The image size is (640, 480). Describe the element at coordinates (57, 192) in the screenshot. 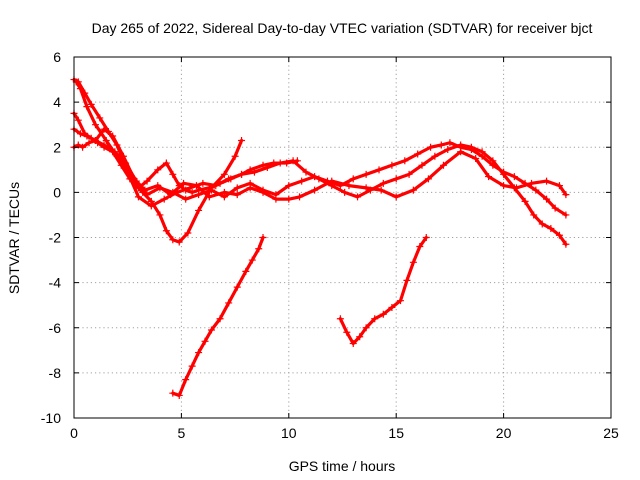

I see `y-tick-label: 0` at that location.